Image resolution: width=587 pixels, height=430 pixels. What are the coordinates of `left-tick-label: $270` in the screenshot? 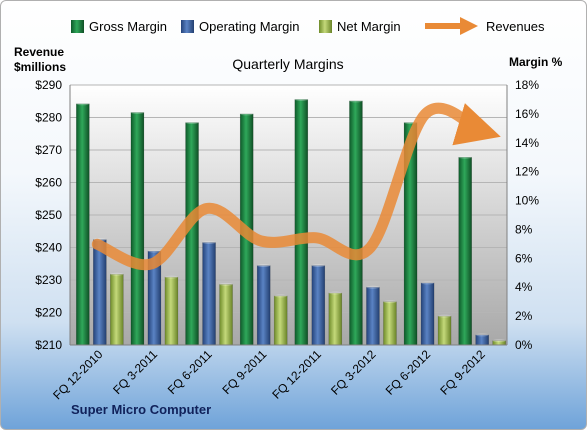 It's located at (48, 150).